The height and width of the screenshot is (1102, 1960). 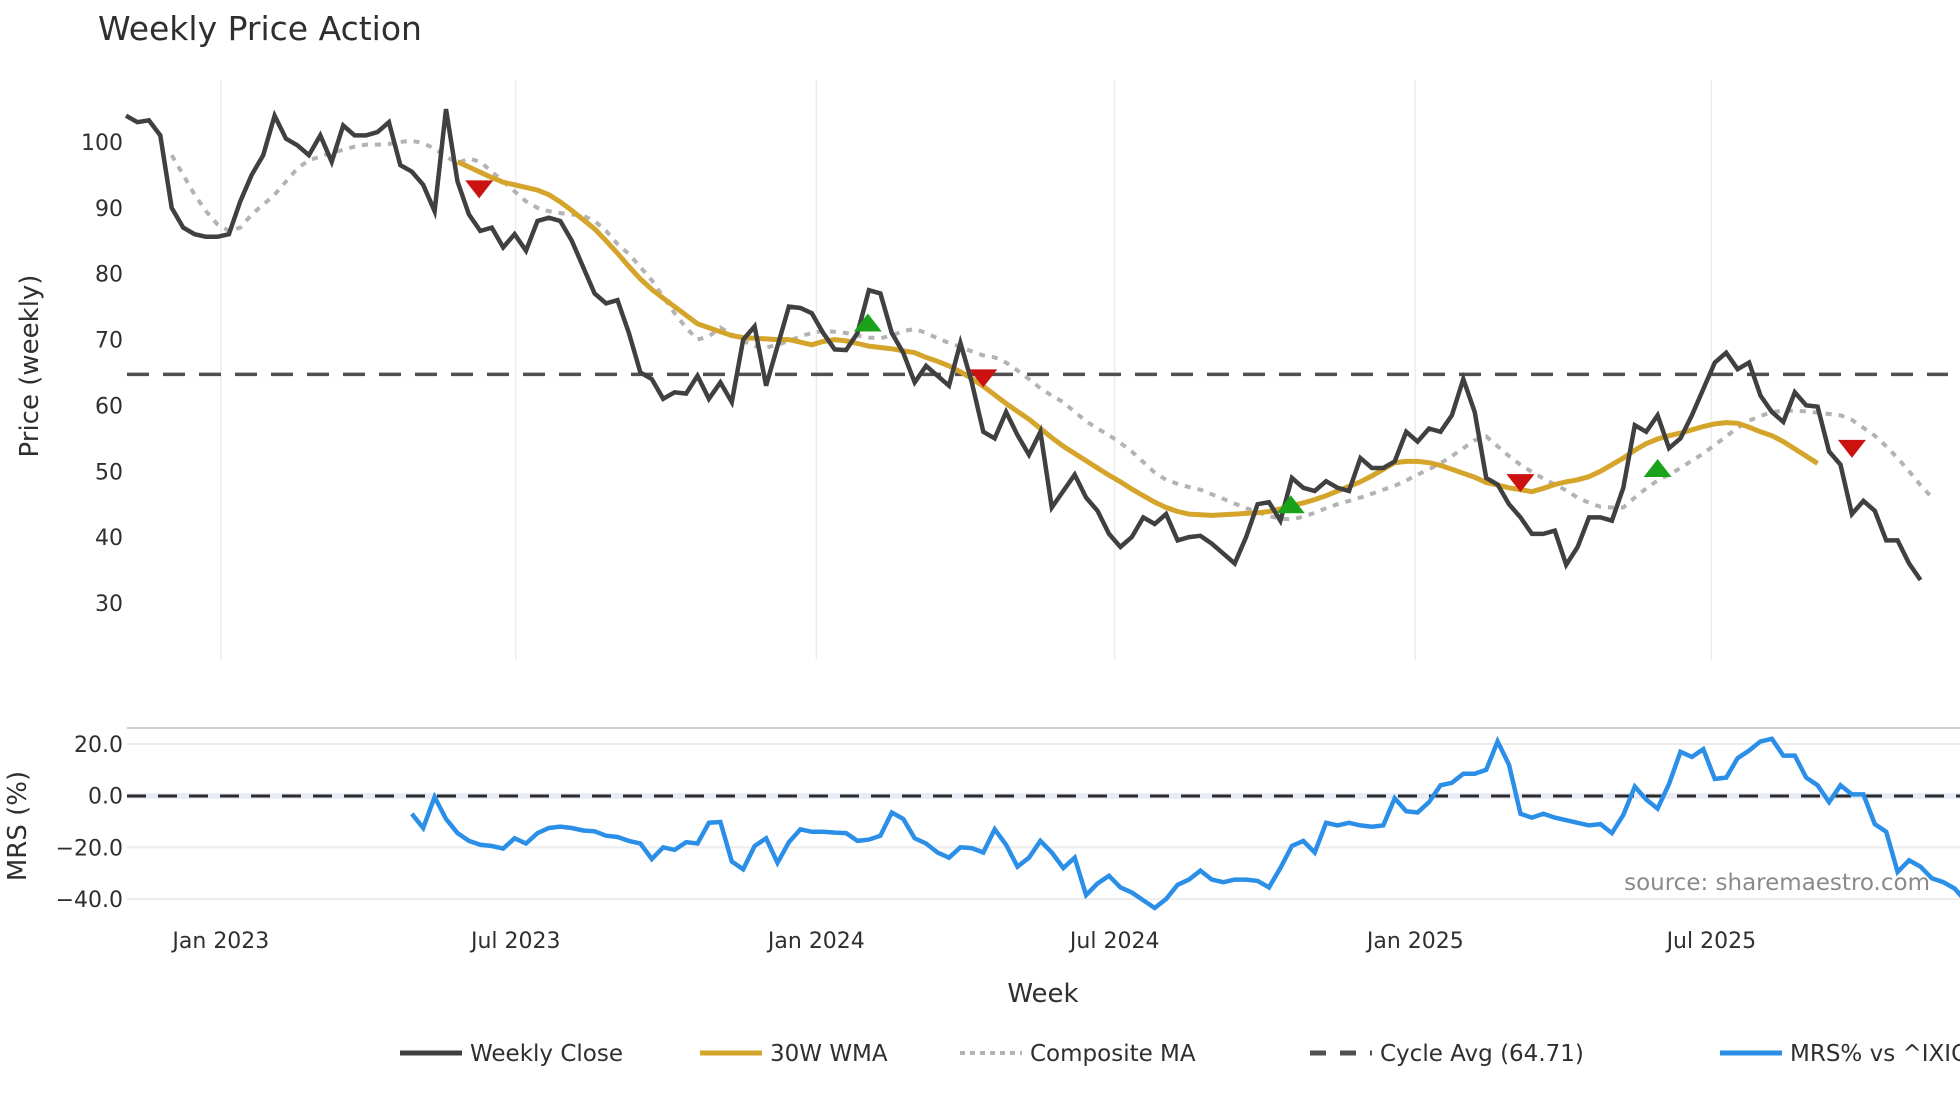 What do you see at coordinates (219, 941) in the screenshot?
I see `x-tick-label: Jan 2023` at bounding box center [219, 941].